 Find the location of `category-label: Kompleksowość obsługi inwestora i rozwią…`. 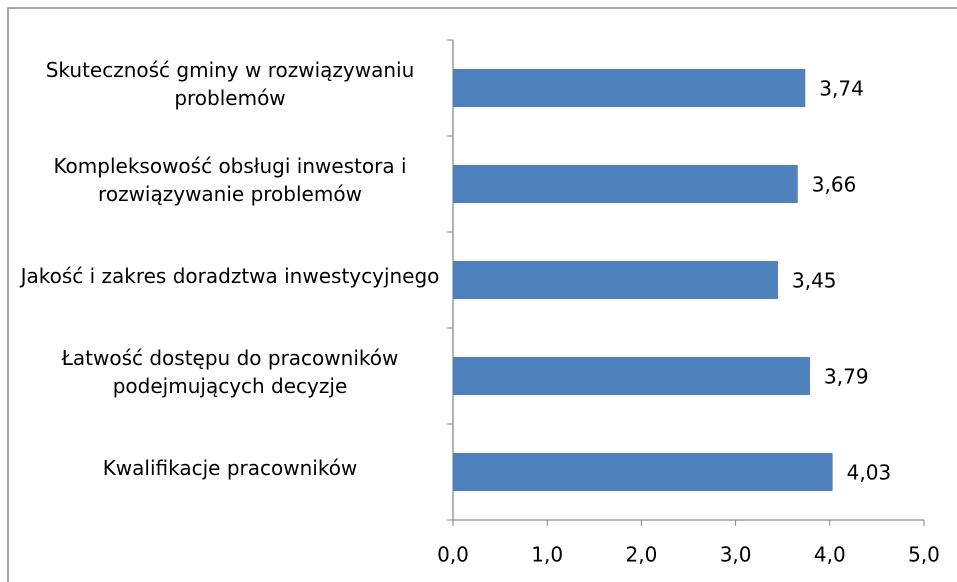

category-label: Kompleksowość obsługi inwestora i rozwią… is located at coordinates (230, 180).